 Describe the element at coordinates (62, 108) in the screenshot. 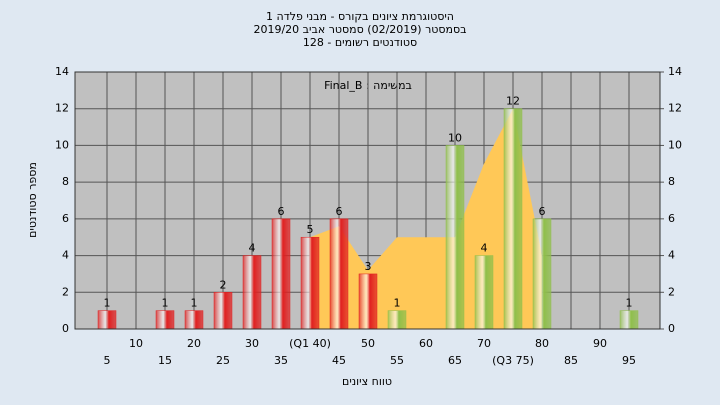

I see `y-tick-label: 12` at that location.